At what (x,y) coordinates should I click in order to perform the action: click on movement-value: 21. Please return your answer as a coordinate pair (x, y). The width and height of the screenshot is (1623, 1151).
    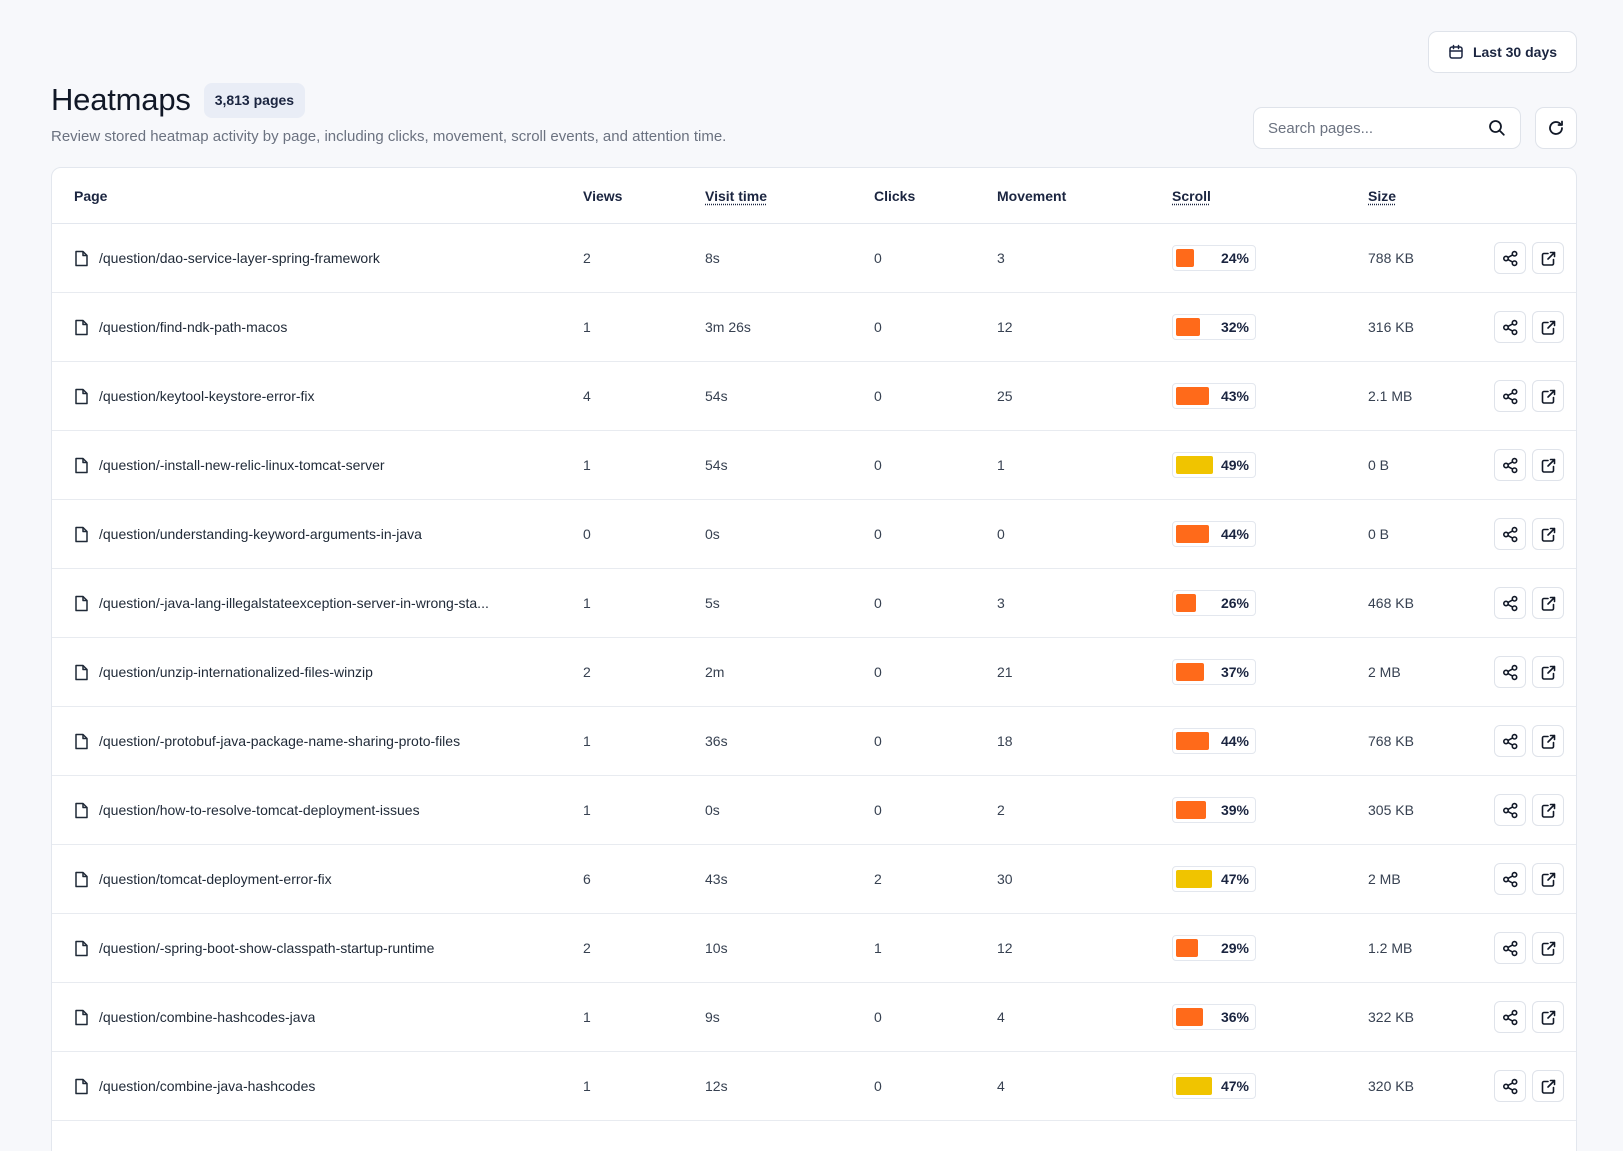
    Looking at the image, I should click on (1005, 672).